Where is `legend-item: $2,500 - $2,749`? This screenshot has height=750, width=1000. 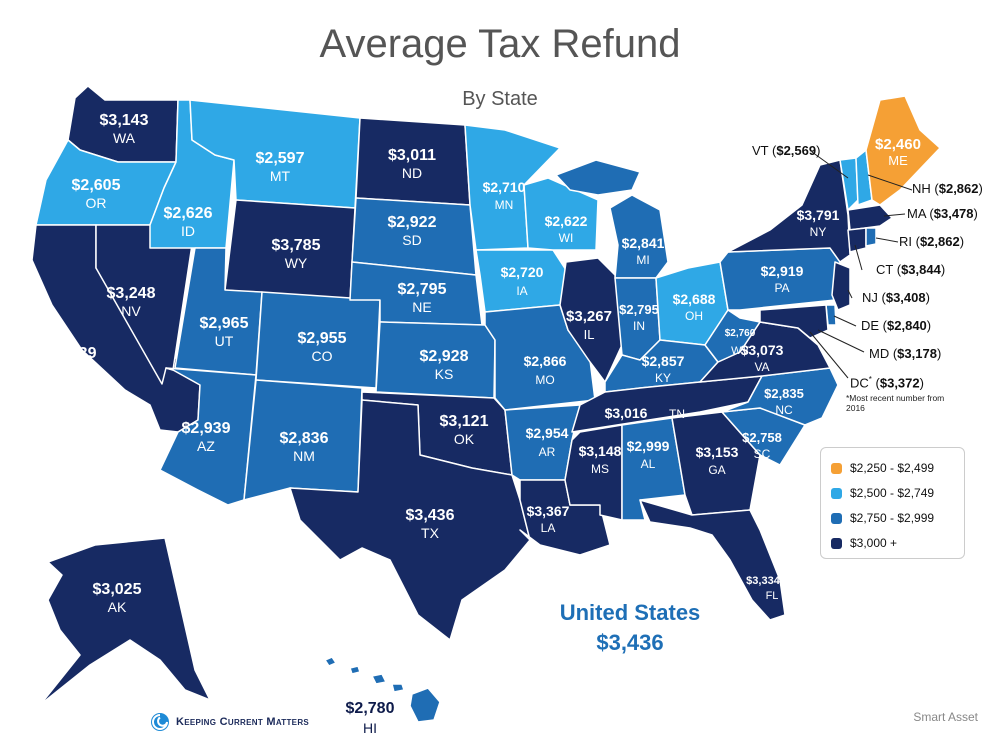 legend-item: $2,500 - $2,749 is located at coordinates (897, 493).